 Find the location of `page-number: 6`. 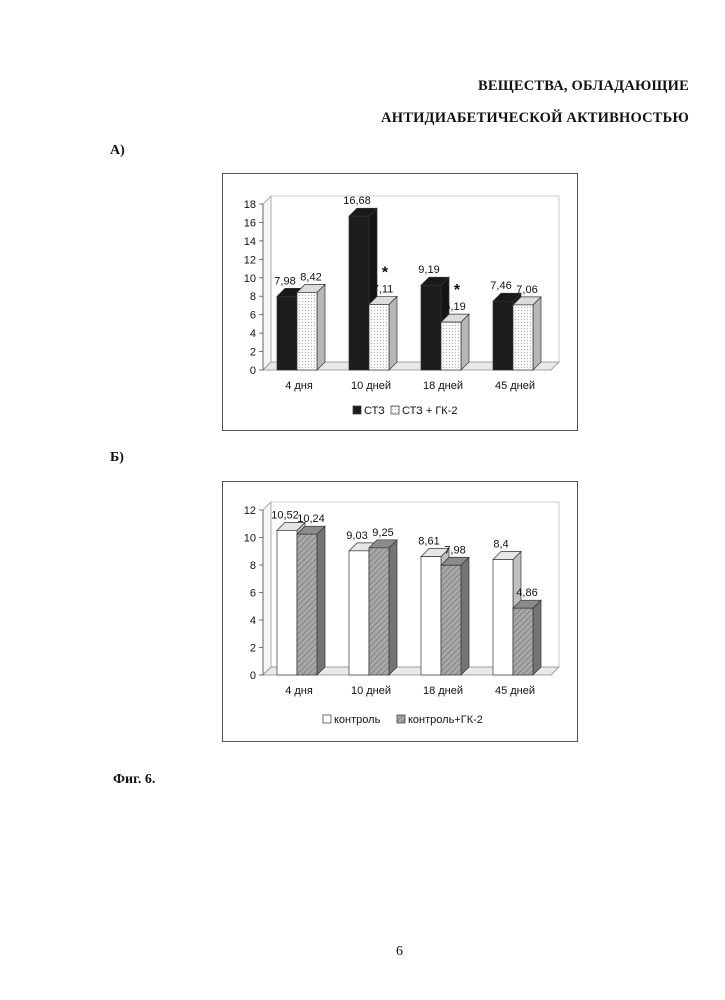

page-number: 6 is located at coordinates (399, 952).